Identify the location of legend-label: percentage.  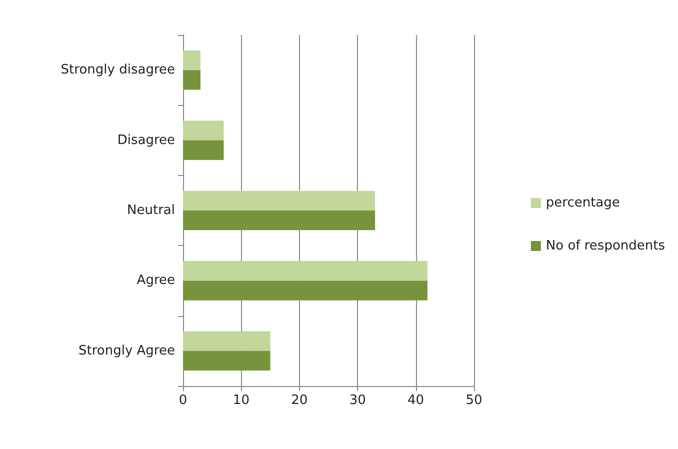
(583, 203).